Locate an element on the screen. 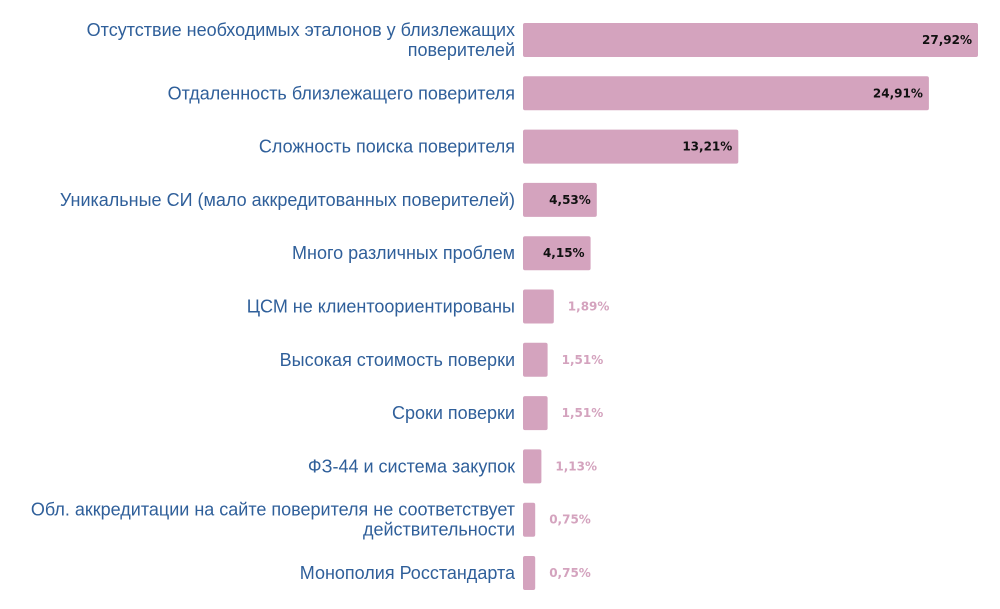 This screenshot has width=1000, height=609. category-label-line: Сроки поверки is located at coordinates (453, 413).